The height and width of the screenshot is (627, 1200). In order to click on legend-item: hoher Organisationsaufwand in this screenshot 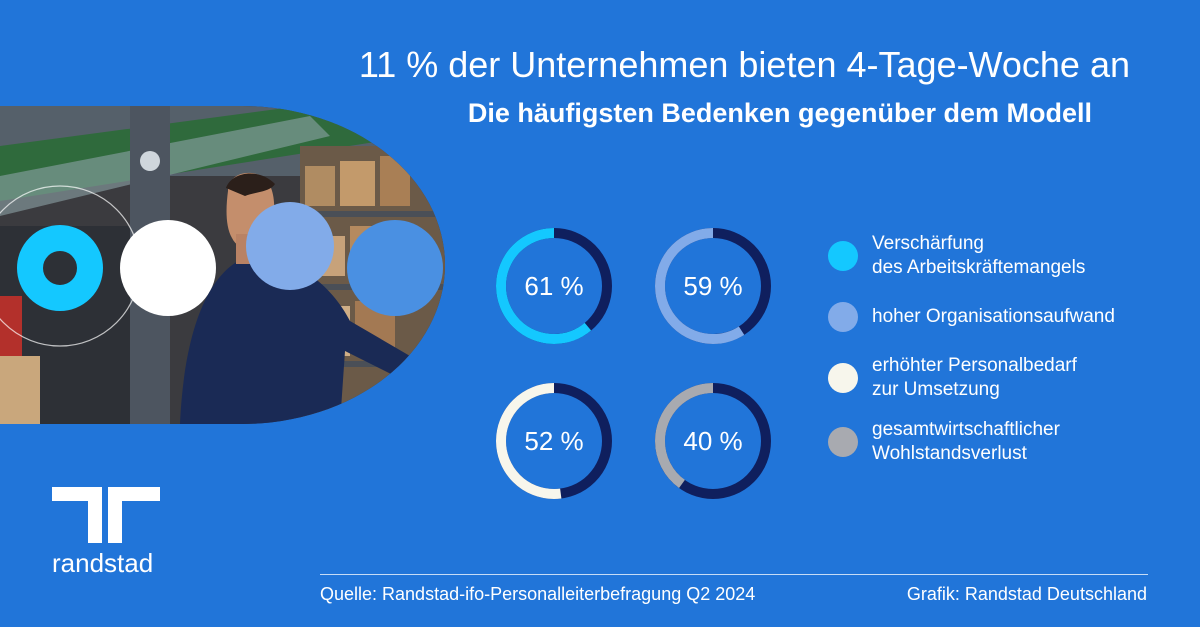, I will do `click(971, 317)`.